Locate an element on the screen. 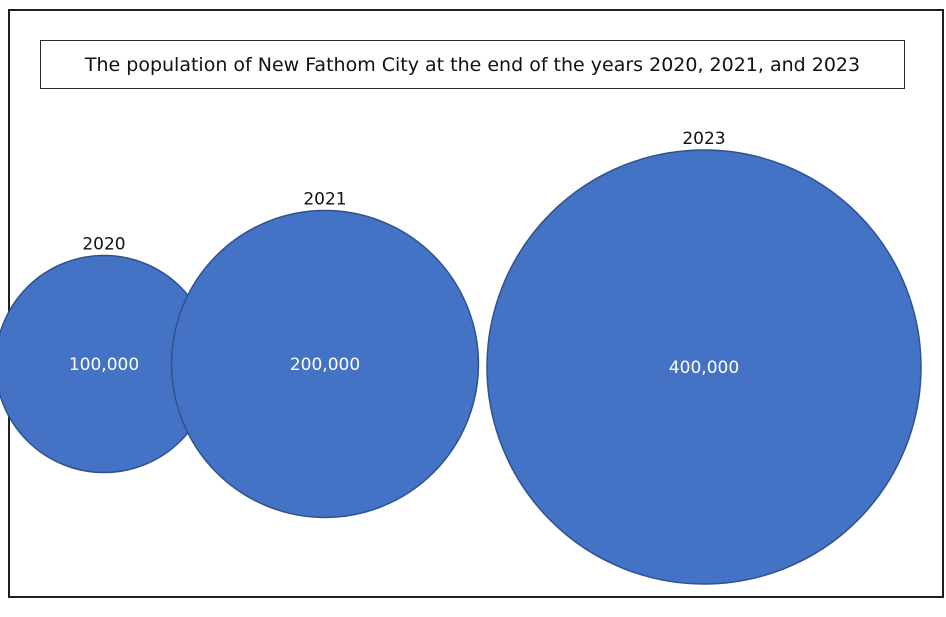 This screenshot has width=946, height=617. value-label-2021: 200,000 is located at coordinates (325, 365).